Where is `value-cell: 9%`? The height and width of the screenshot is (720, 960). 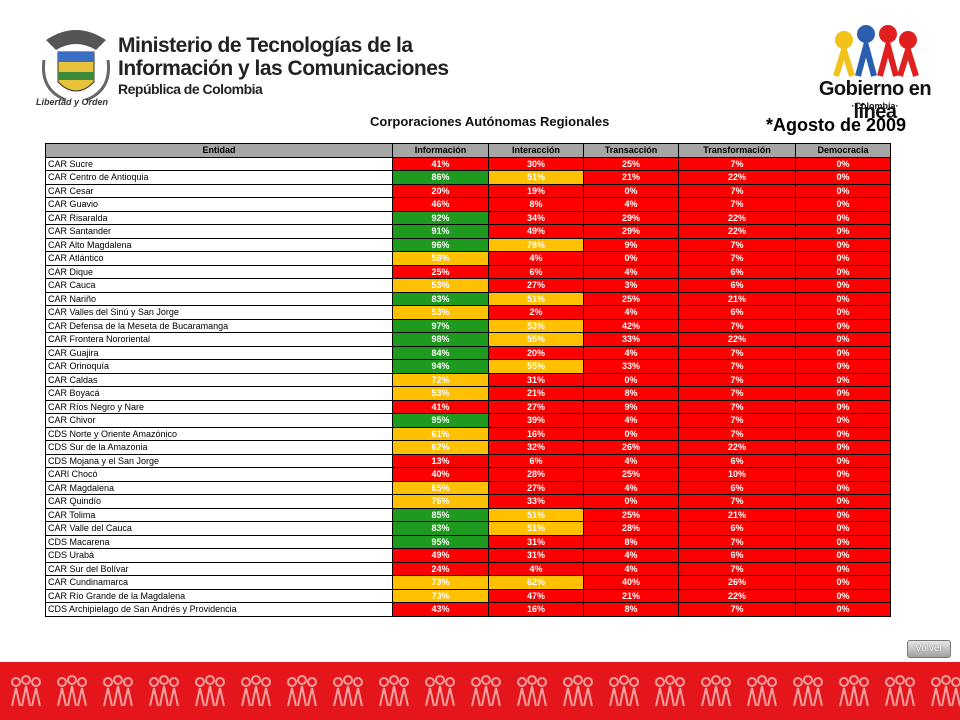
value-cell: 9% is located at coordinates (631, 244).